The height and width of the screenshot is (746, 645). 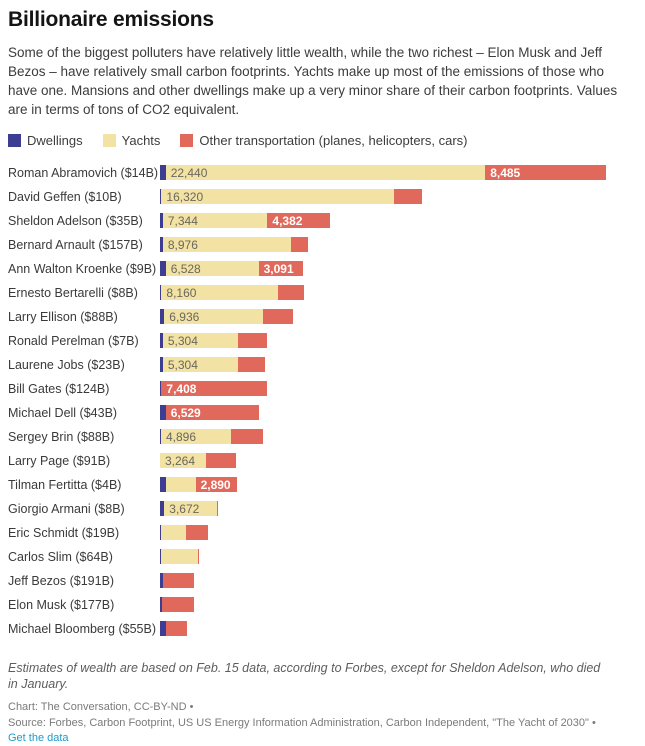 What do you see at coordinates (38, 738) in the screenshot?
I see `get-the-data-link: Get the data` at bounding box center [38, 738].